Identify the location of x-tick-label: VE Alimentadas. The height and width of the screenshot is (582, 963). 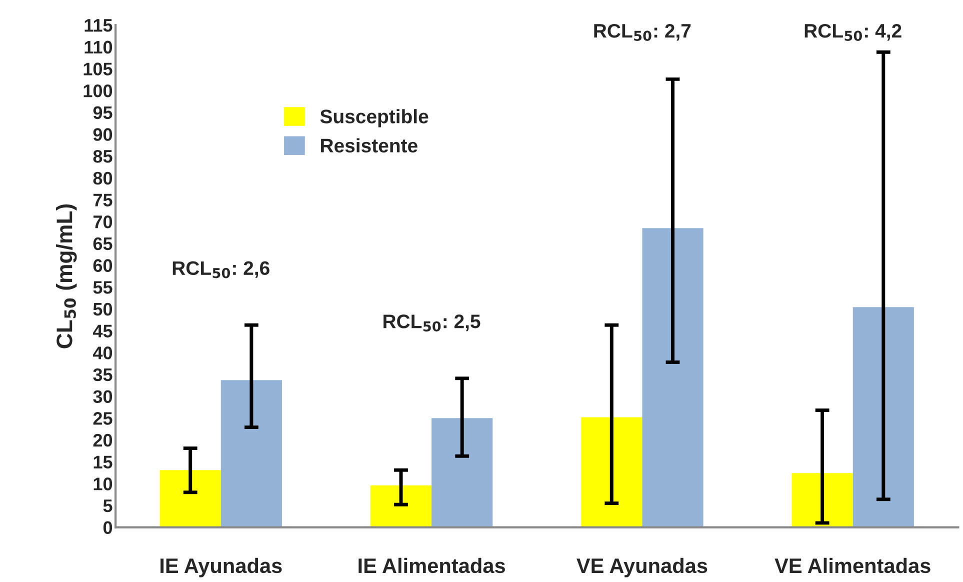
(852, 566).